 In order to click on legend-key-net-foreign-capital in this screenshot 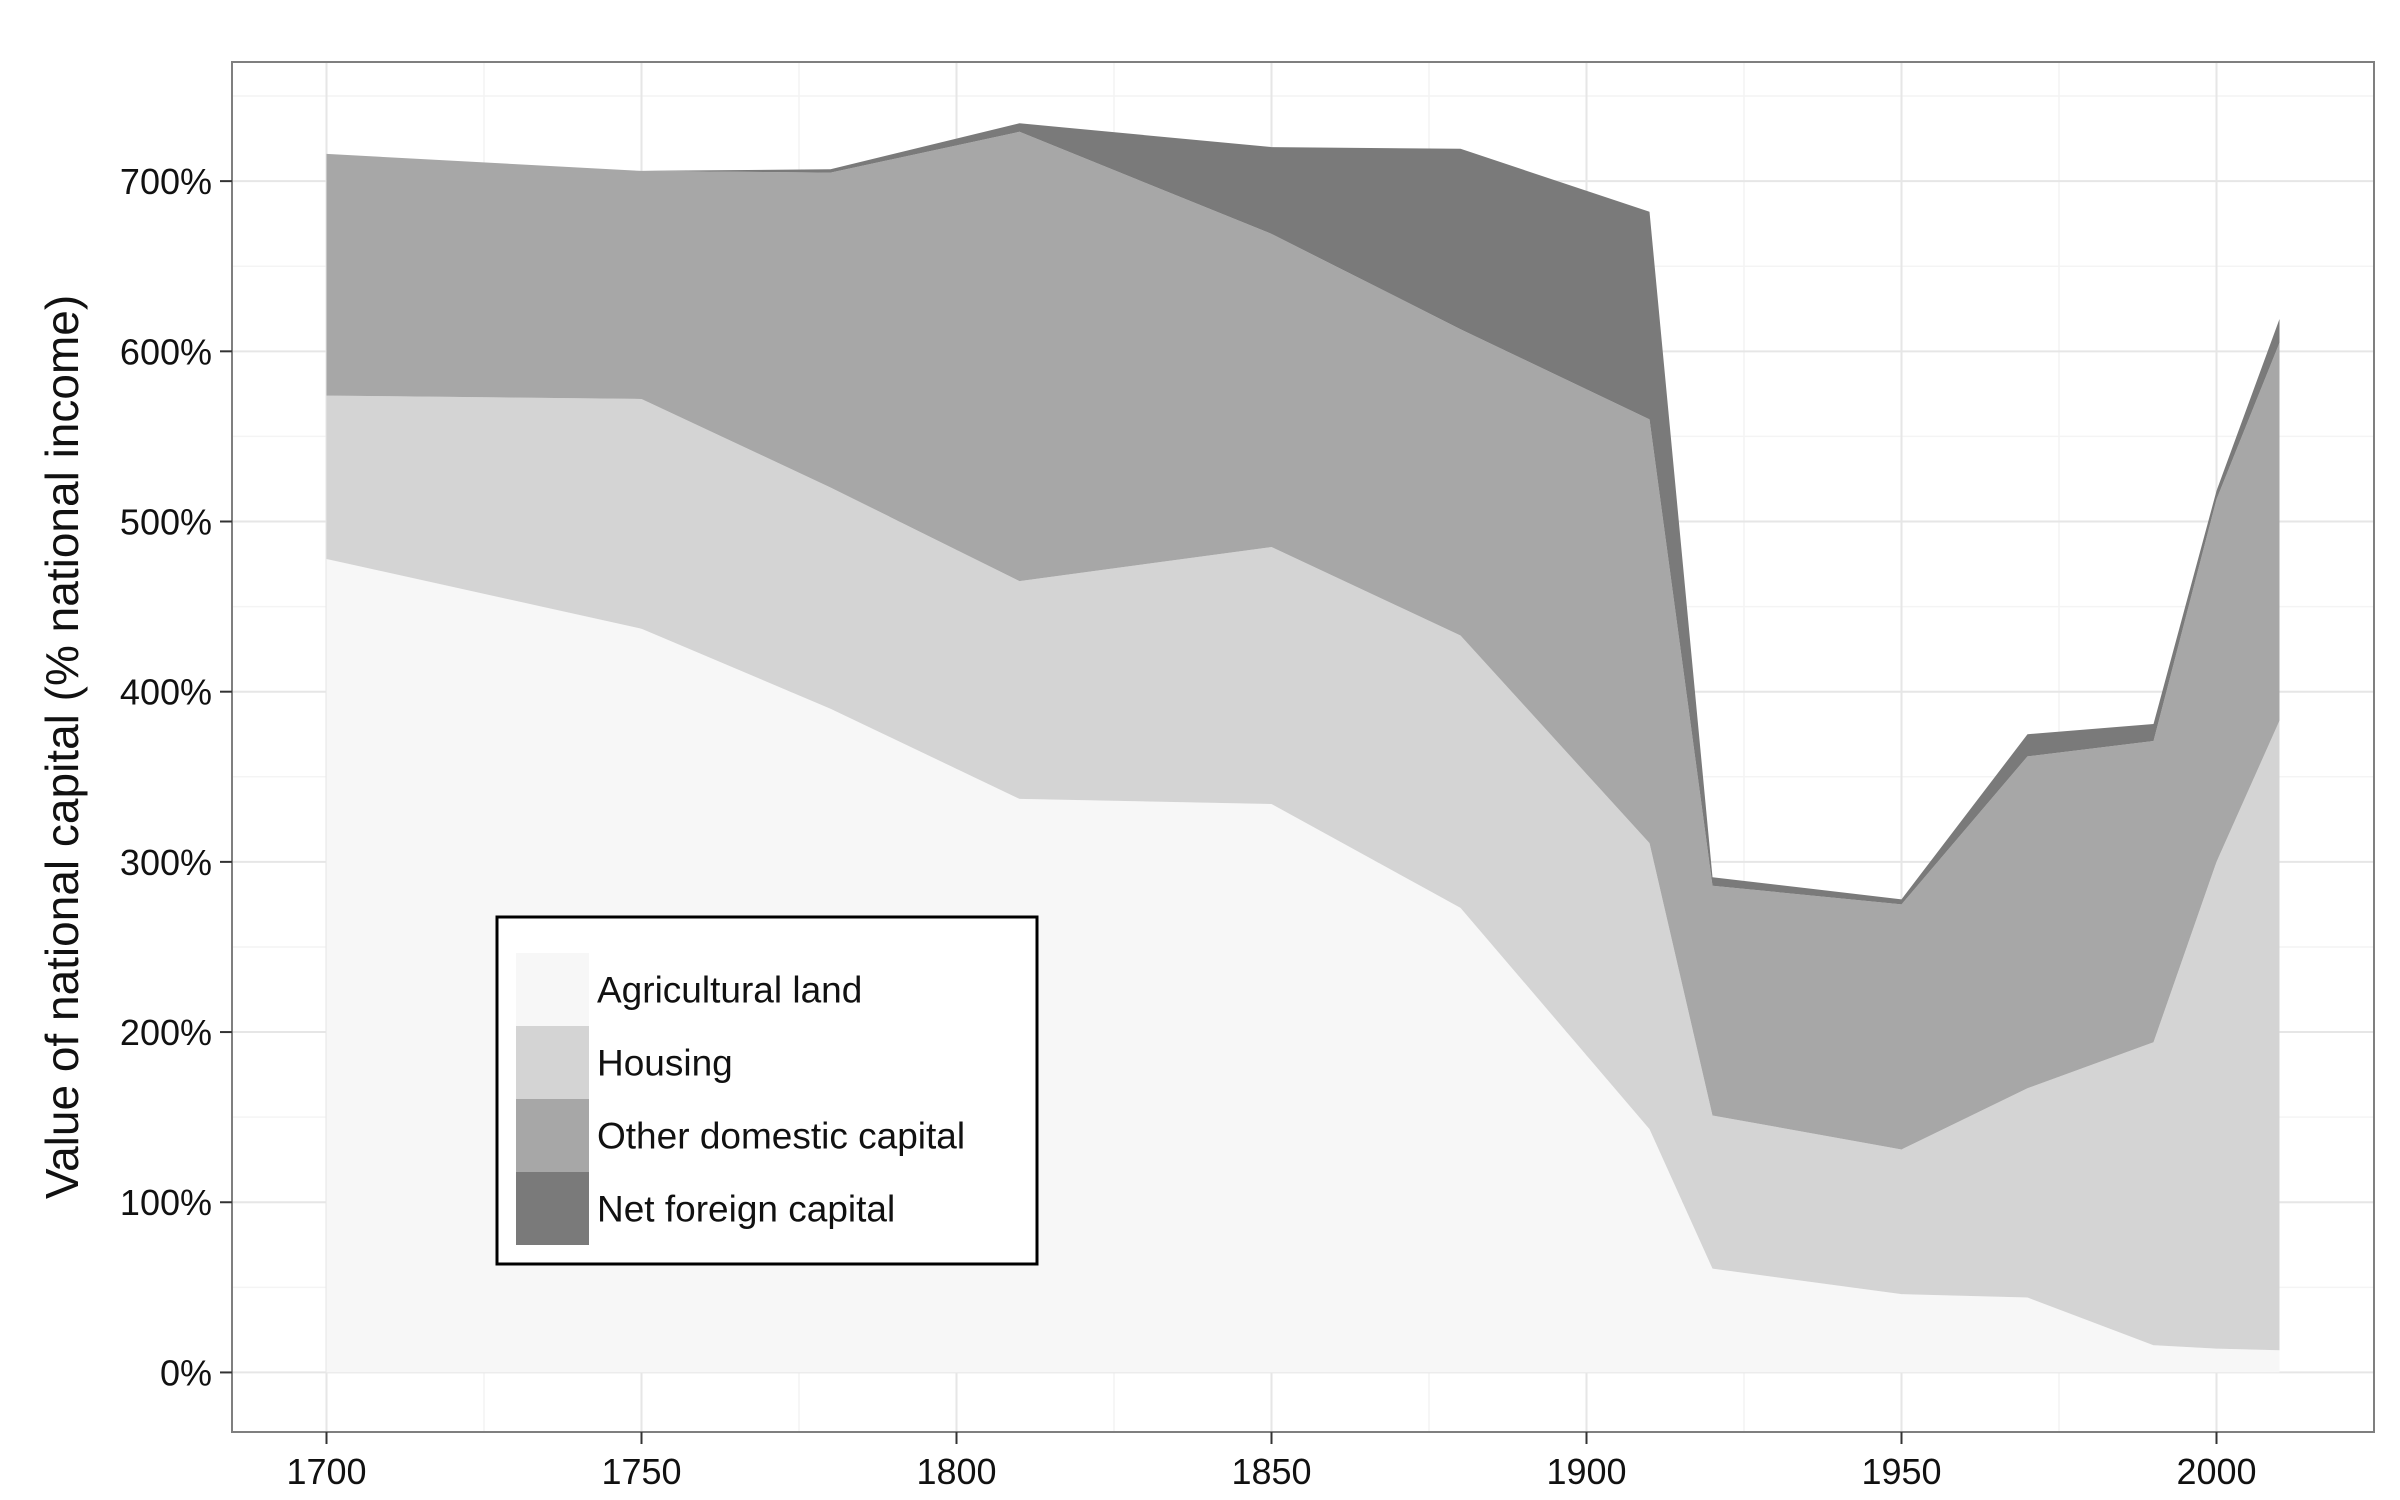, I will do `click(552, 1208)`.